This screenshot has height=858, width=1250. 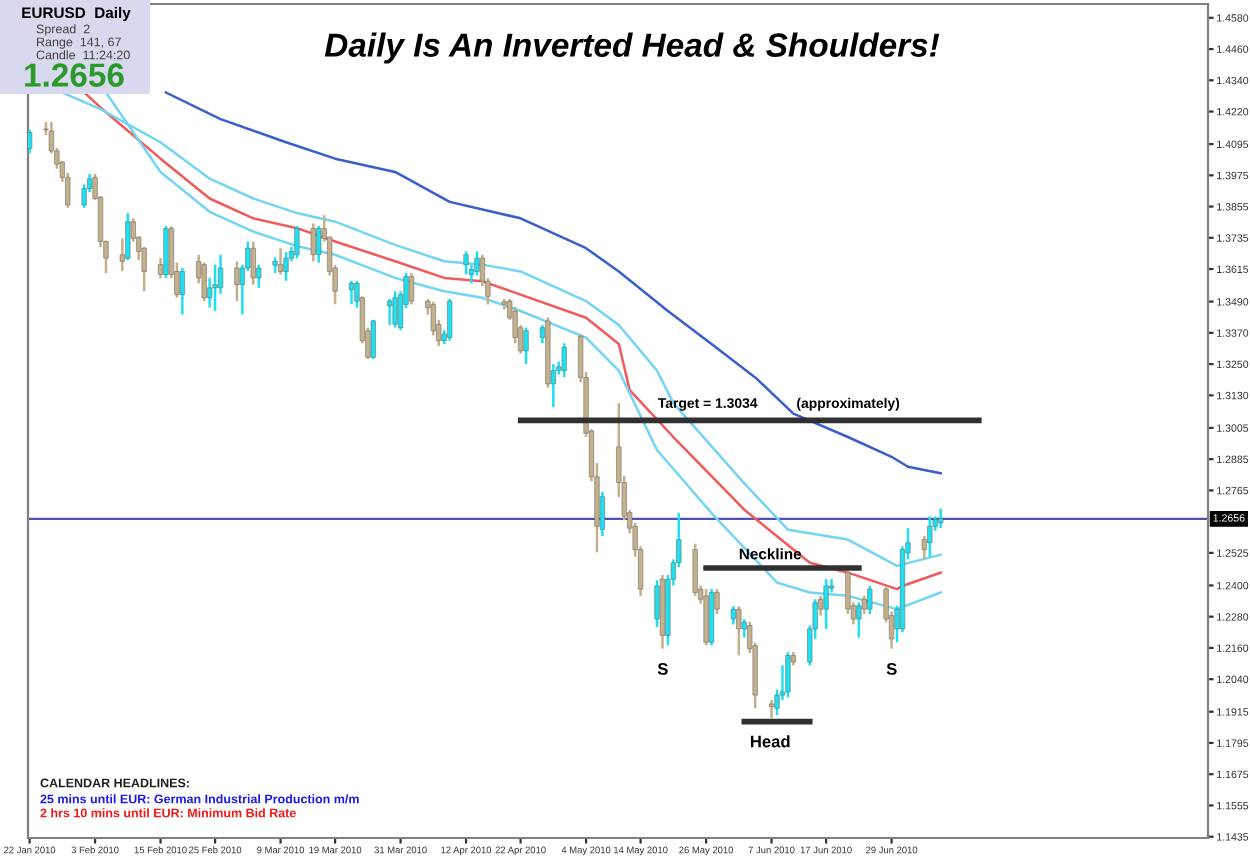 What do you see at coordinates (632, 48) in the screenshot?
I see `text: Daily Is An Inverted Head & Shoulders!` at bounding box center [632, 48].